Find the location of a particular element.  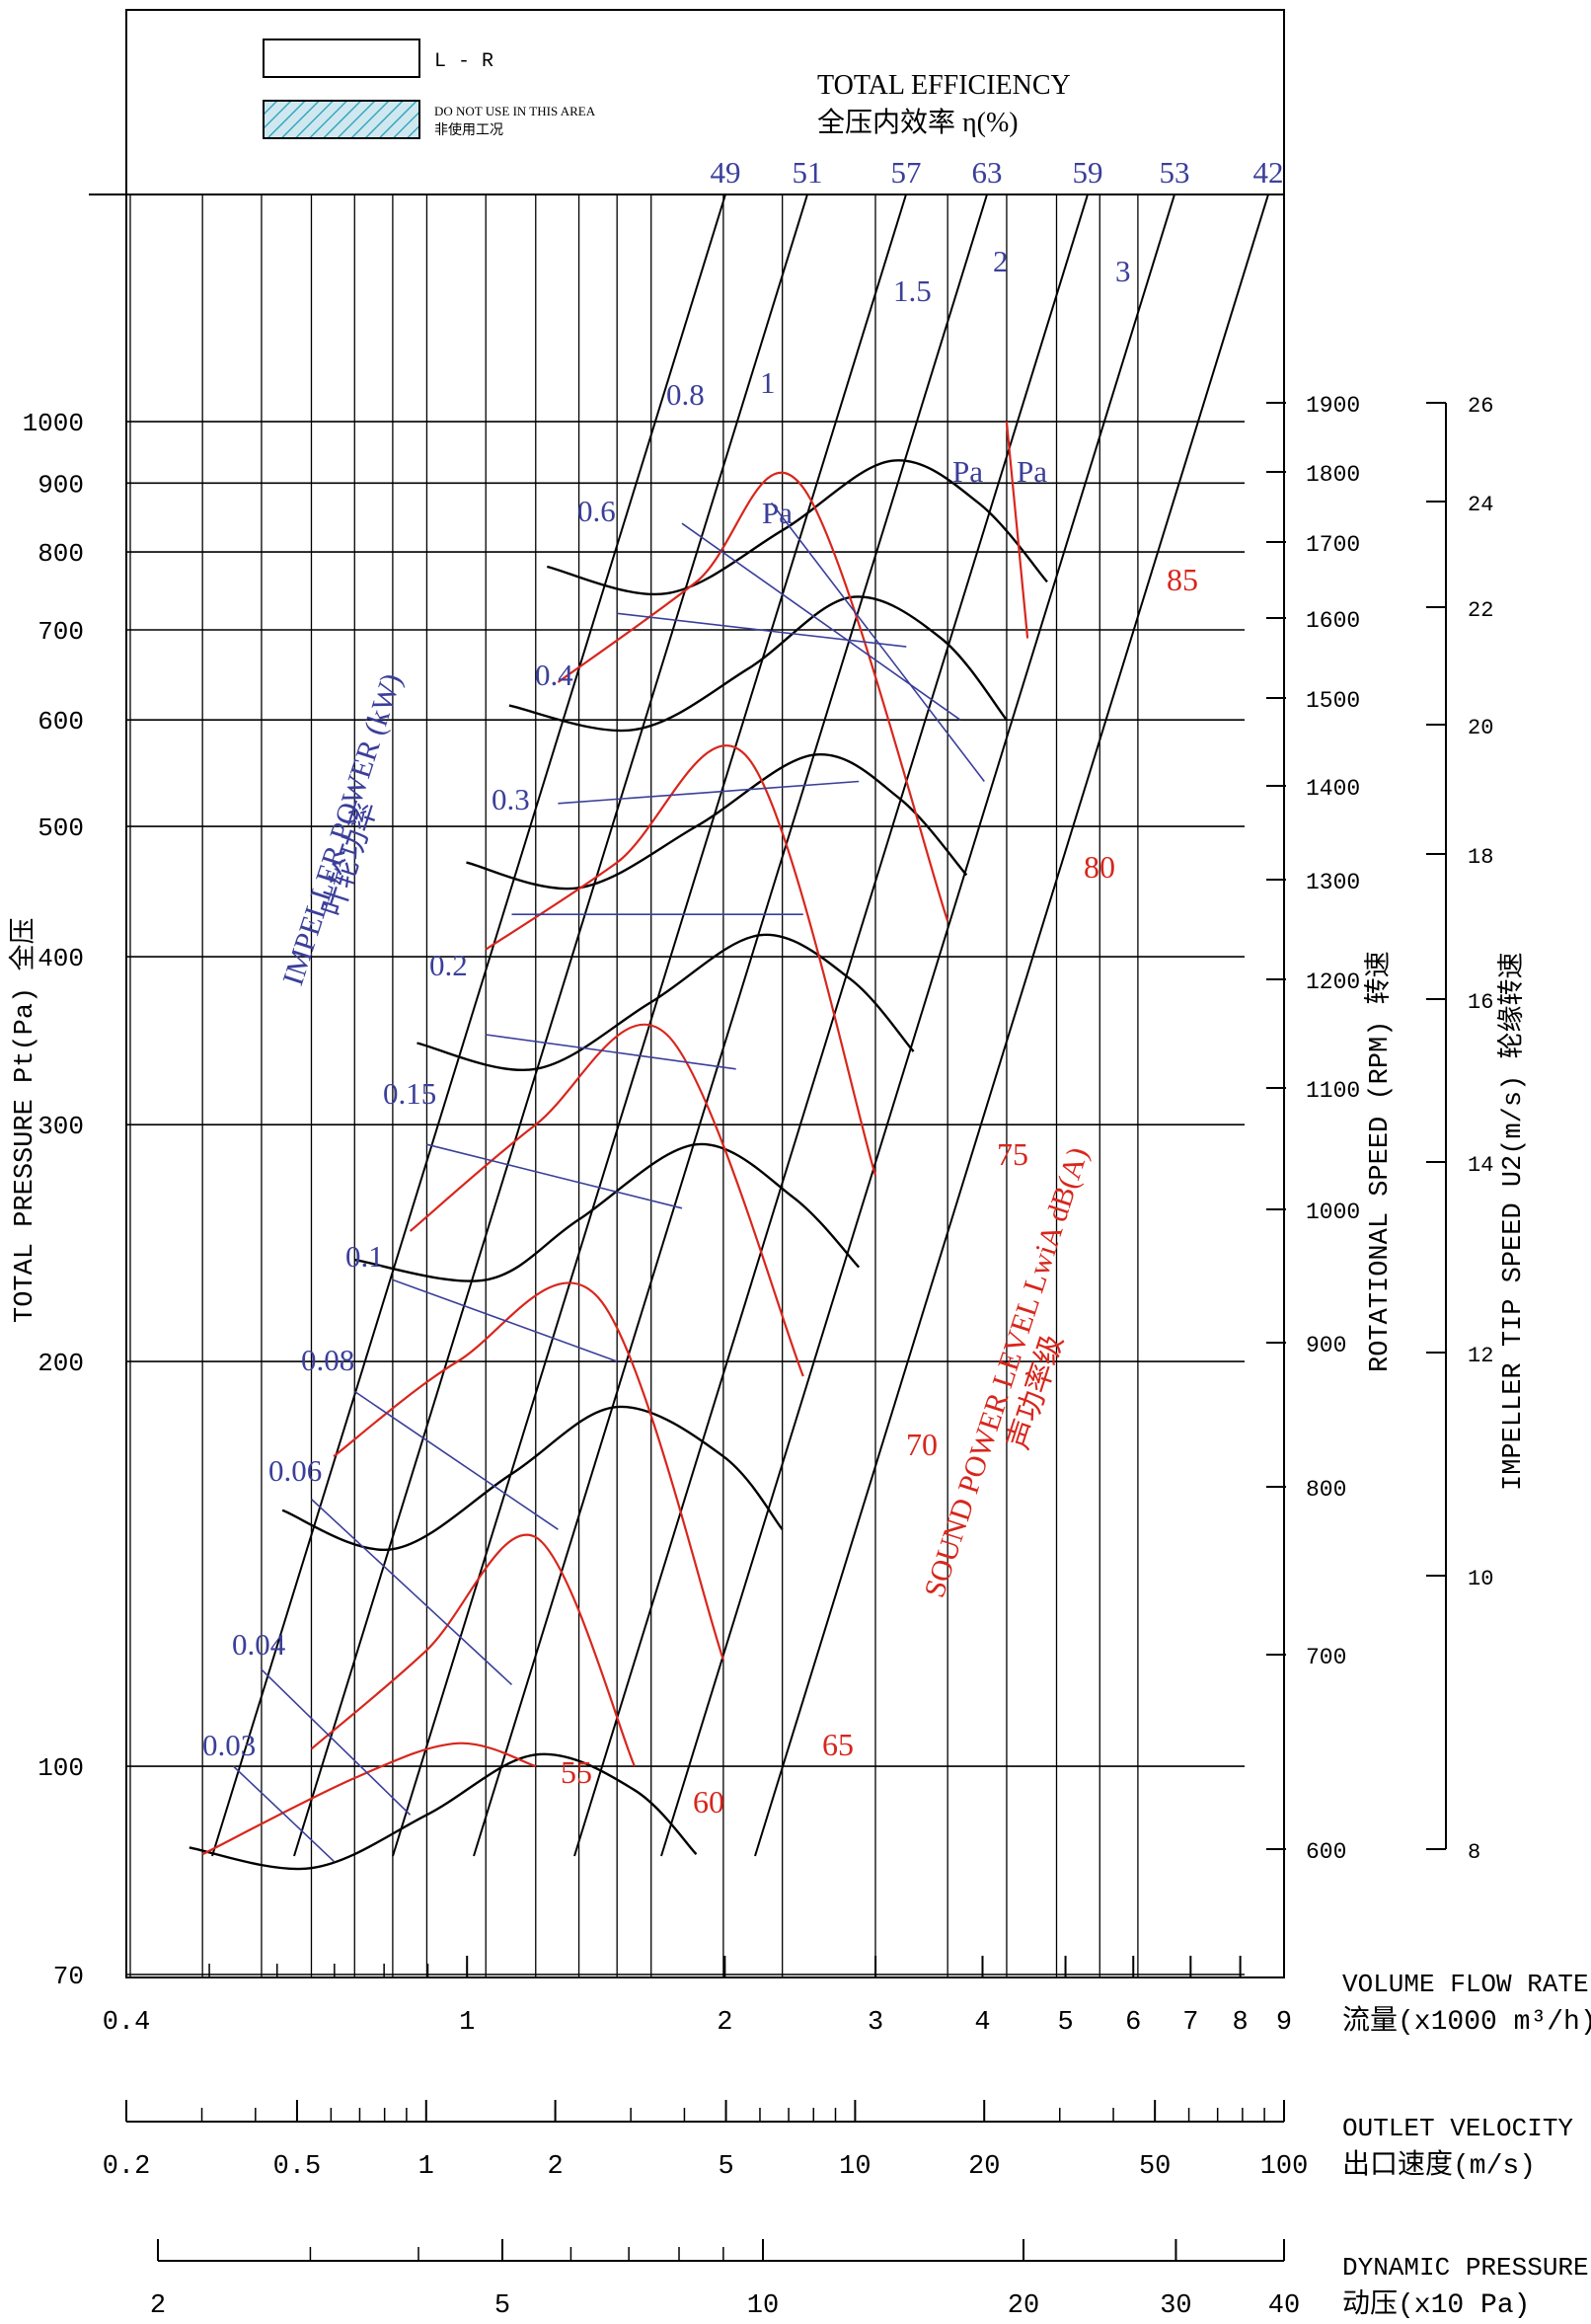

chart-title-en: TOTAL EFFICIENCY is located at coordinates (944, 85).